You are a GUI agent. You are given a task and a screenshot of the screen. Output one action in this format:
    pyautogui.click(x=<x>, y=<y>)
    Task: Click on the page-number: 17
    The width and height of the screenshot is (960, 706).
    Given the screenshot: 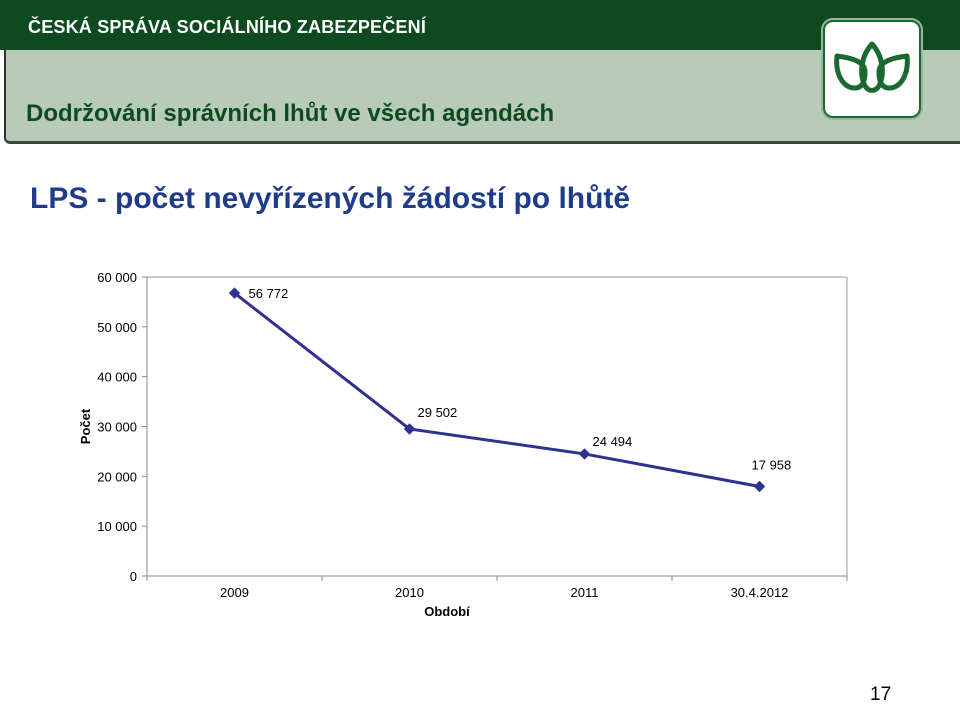 What is the action you would take?
    pyautogui.click(x=881, y=694)
    